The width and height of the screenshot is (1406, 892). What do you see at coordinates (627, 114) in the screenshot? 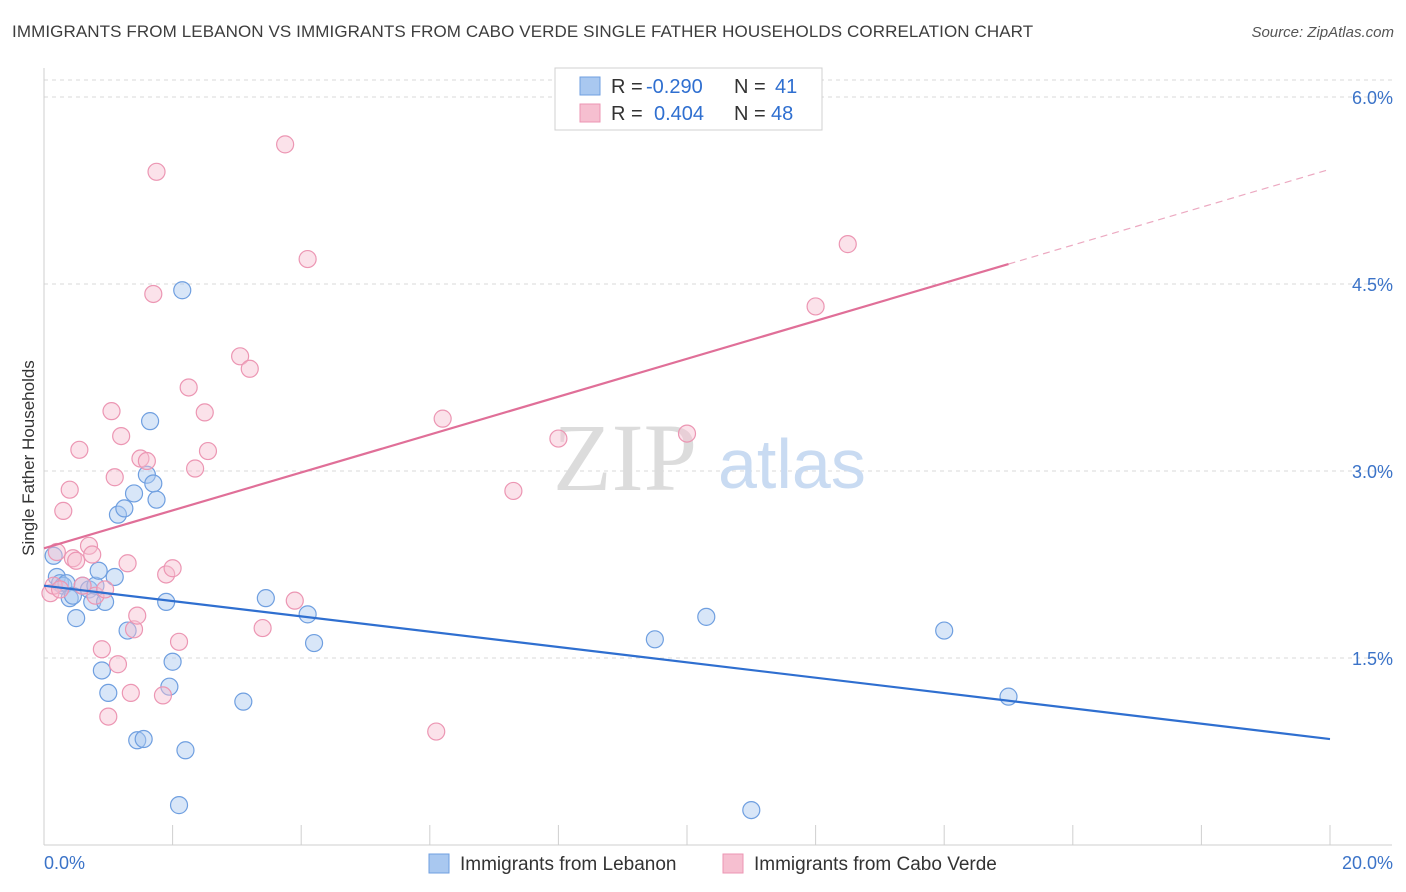
I see `legend-r-label-caboverde: R =` at bounding box center [627, 114].